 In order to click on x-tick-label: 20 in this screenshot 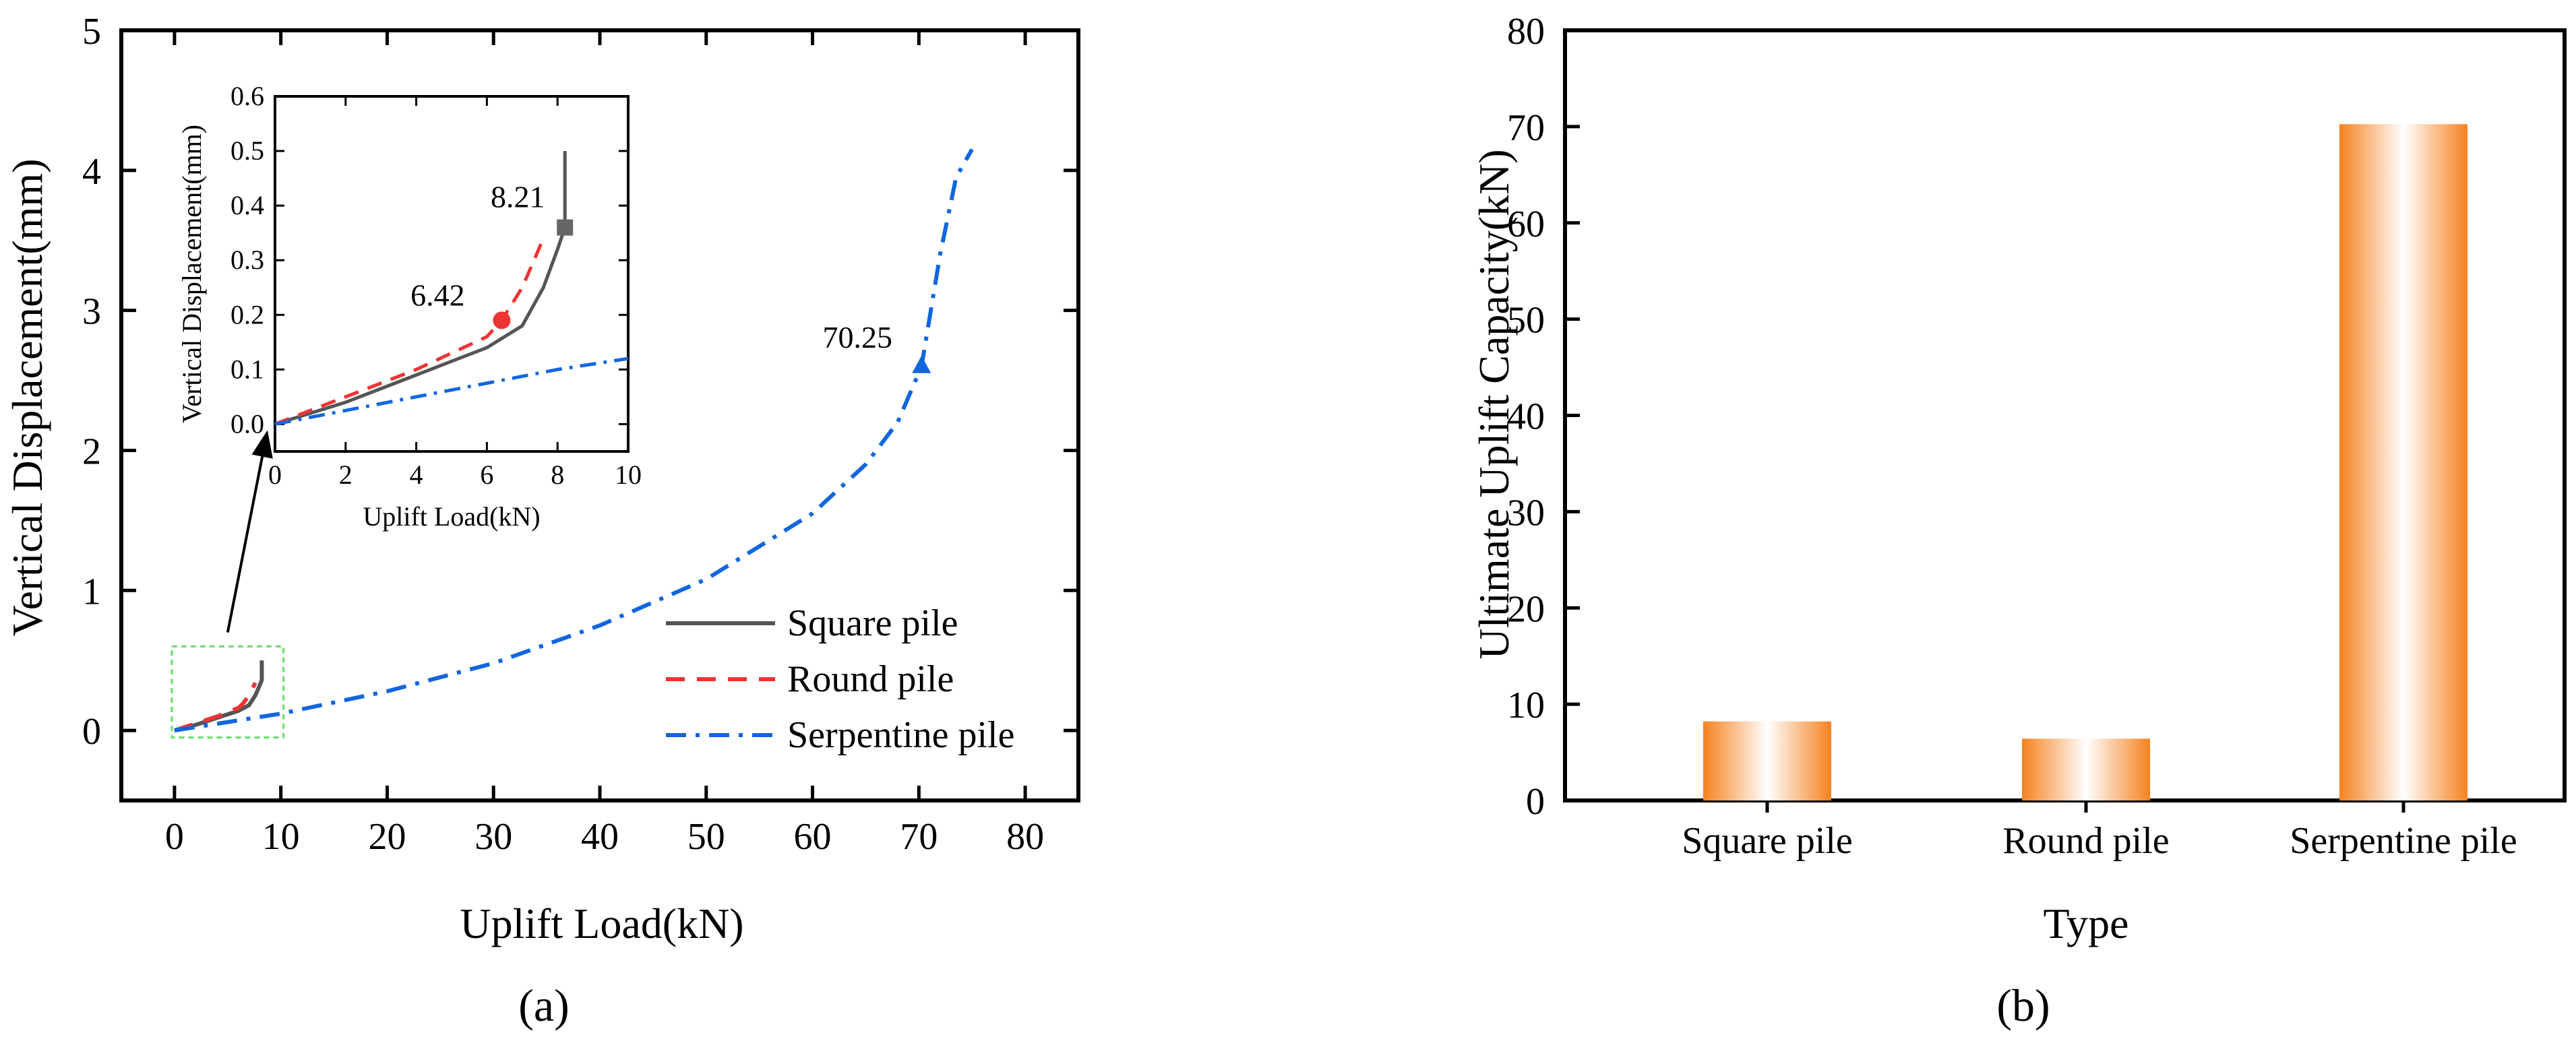, I will do `click(387, 837)`.